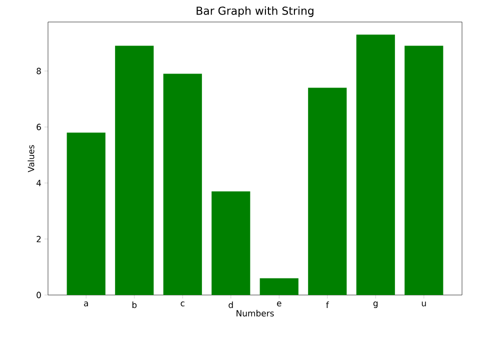 This screenshot has width=500, height=338. I want to click on x-tick-label: g, so click(375, 305).